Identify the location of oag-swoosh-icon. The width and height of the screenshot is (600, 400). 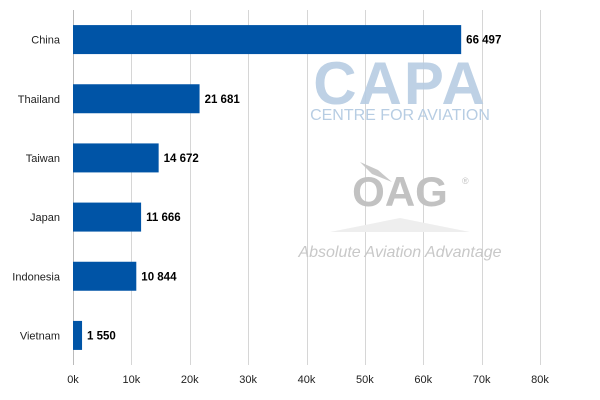
(376, 172).